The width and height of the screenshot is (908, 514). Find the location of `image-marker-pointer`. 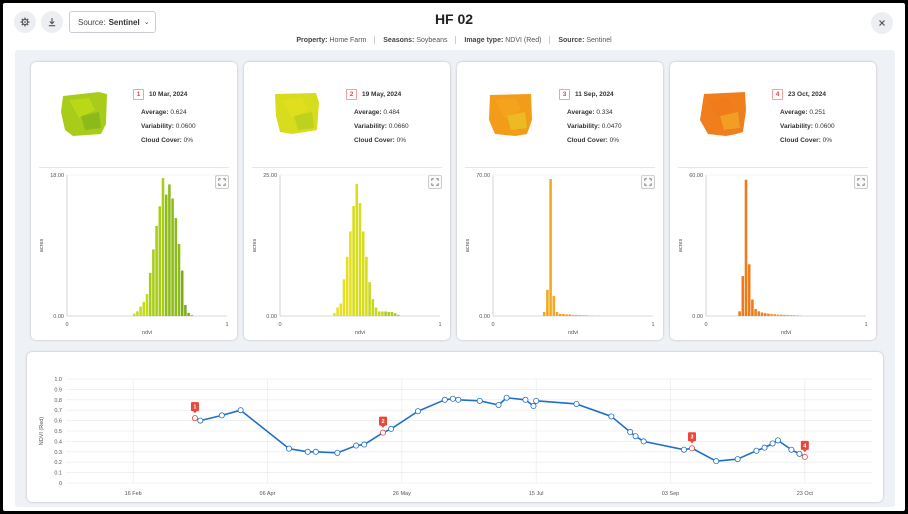

image-marker-pointer is located at coordinates (383, 426).